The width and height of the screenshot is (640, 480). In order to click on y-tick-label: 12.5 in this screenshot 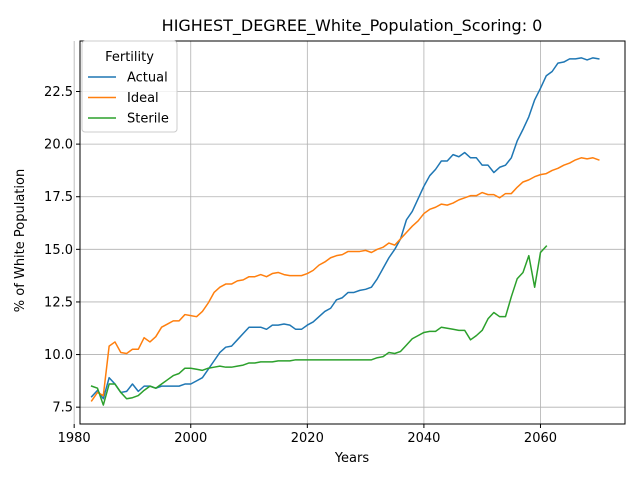, I will do `click(58, 302)`.